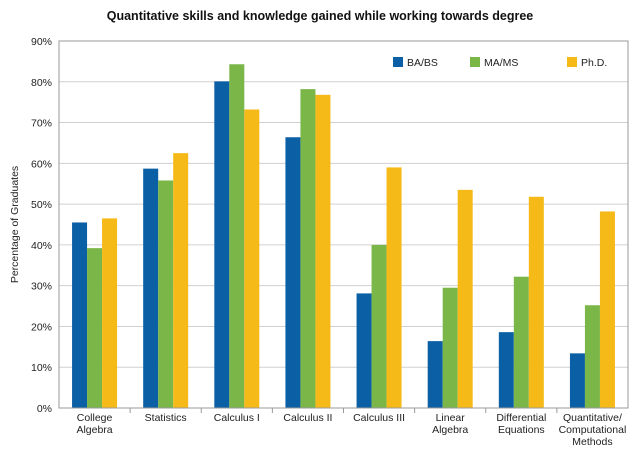 The height and width of the screenshot is (454, 640). I want to click on y-tick-label: 50%, so click(41, 205).